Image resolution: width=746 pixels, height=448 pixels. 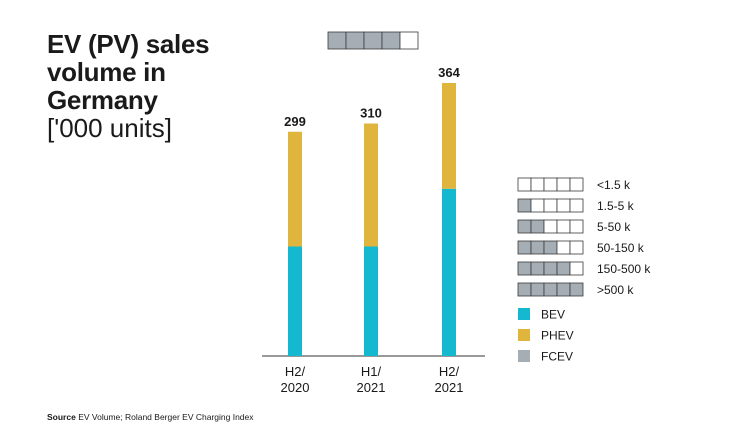 I want to click on title-line-1: EV (PV) sales, so click(x=128, y=44).